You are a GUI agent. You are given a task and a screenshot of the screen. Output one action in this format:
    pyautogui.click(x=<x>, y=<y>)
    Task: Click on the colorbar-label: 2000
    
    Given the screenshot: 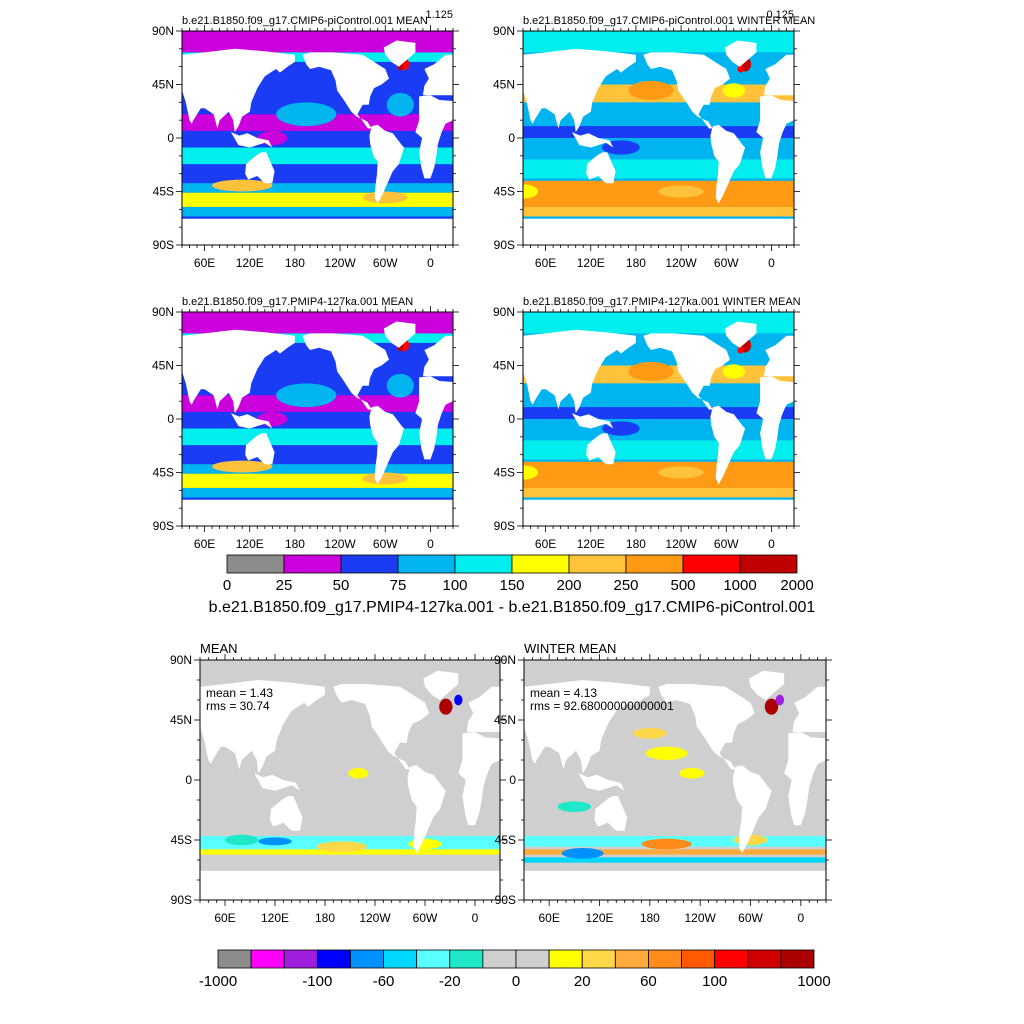 What is the action you would take?
    pyautogui.click(x=796, y=585)
    